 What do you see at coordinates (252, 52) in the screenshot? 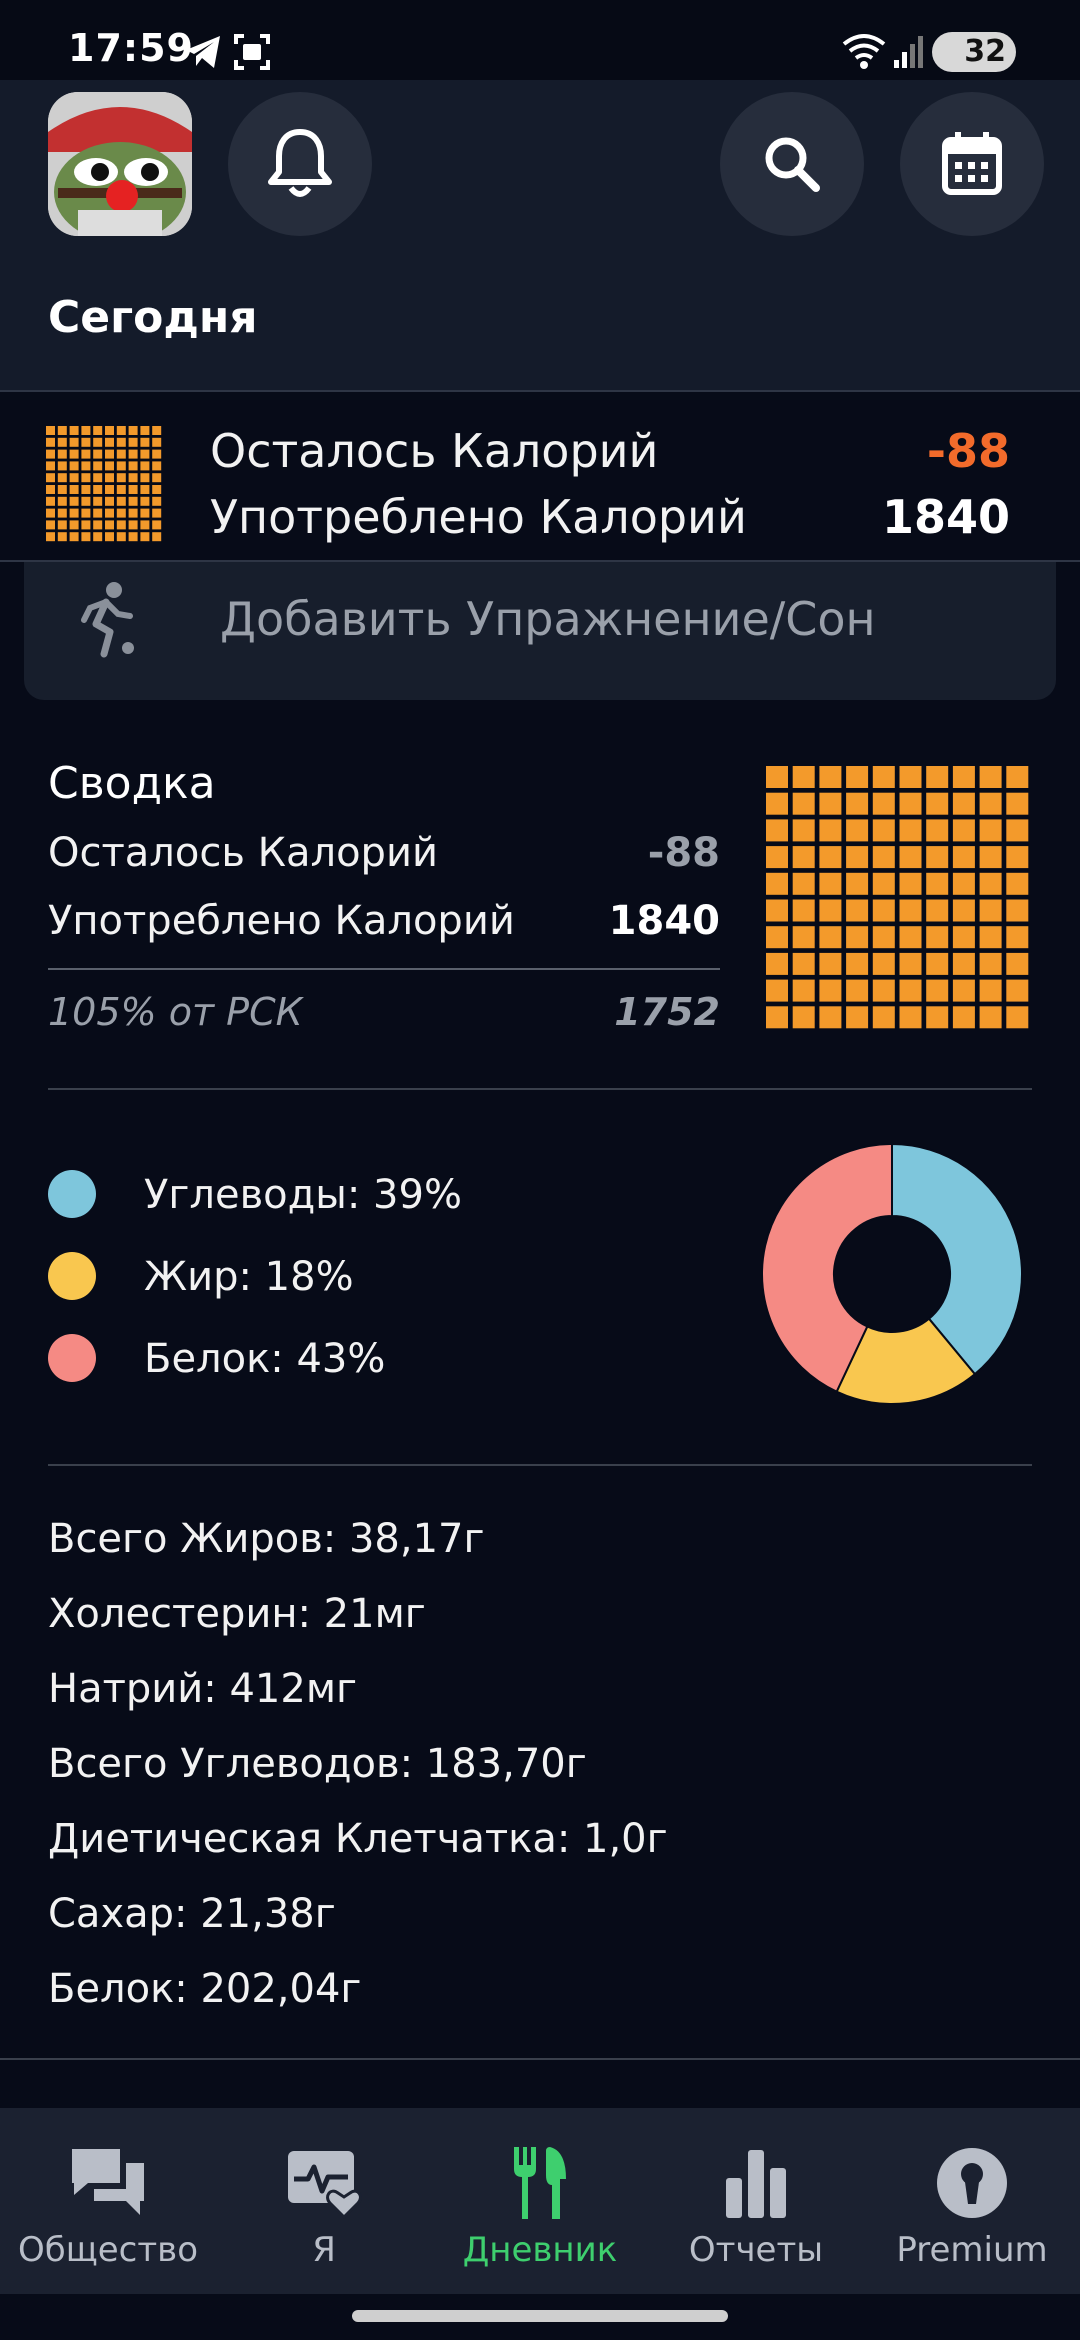
I see `screenshot-icon` at bounding box center [252, 52].